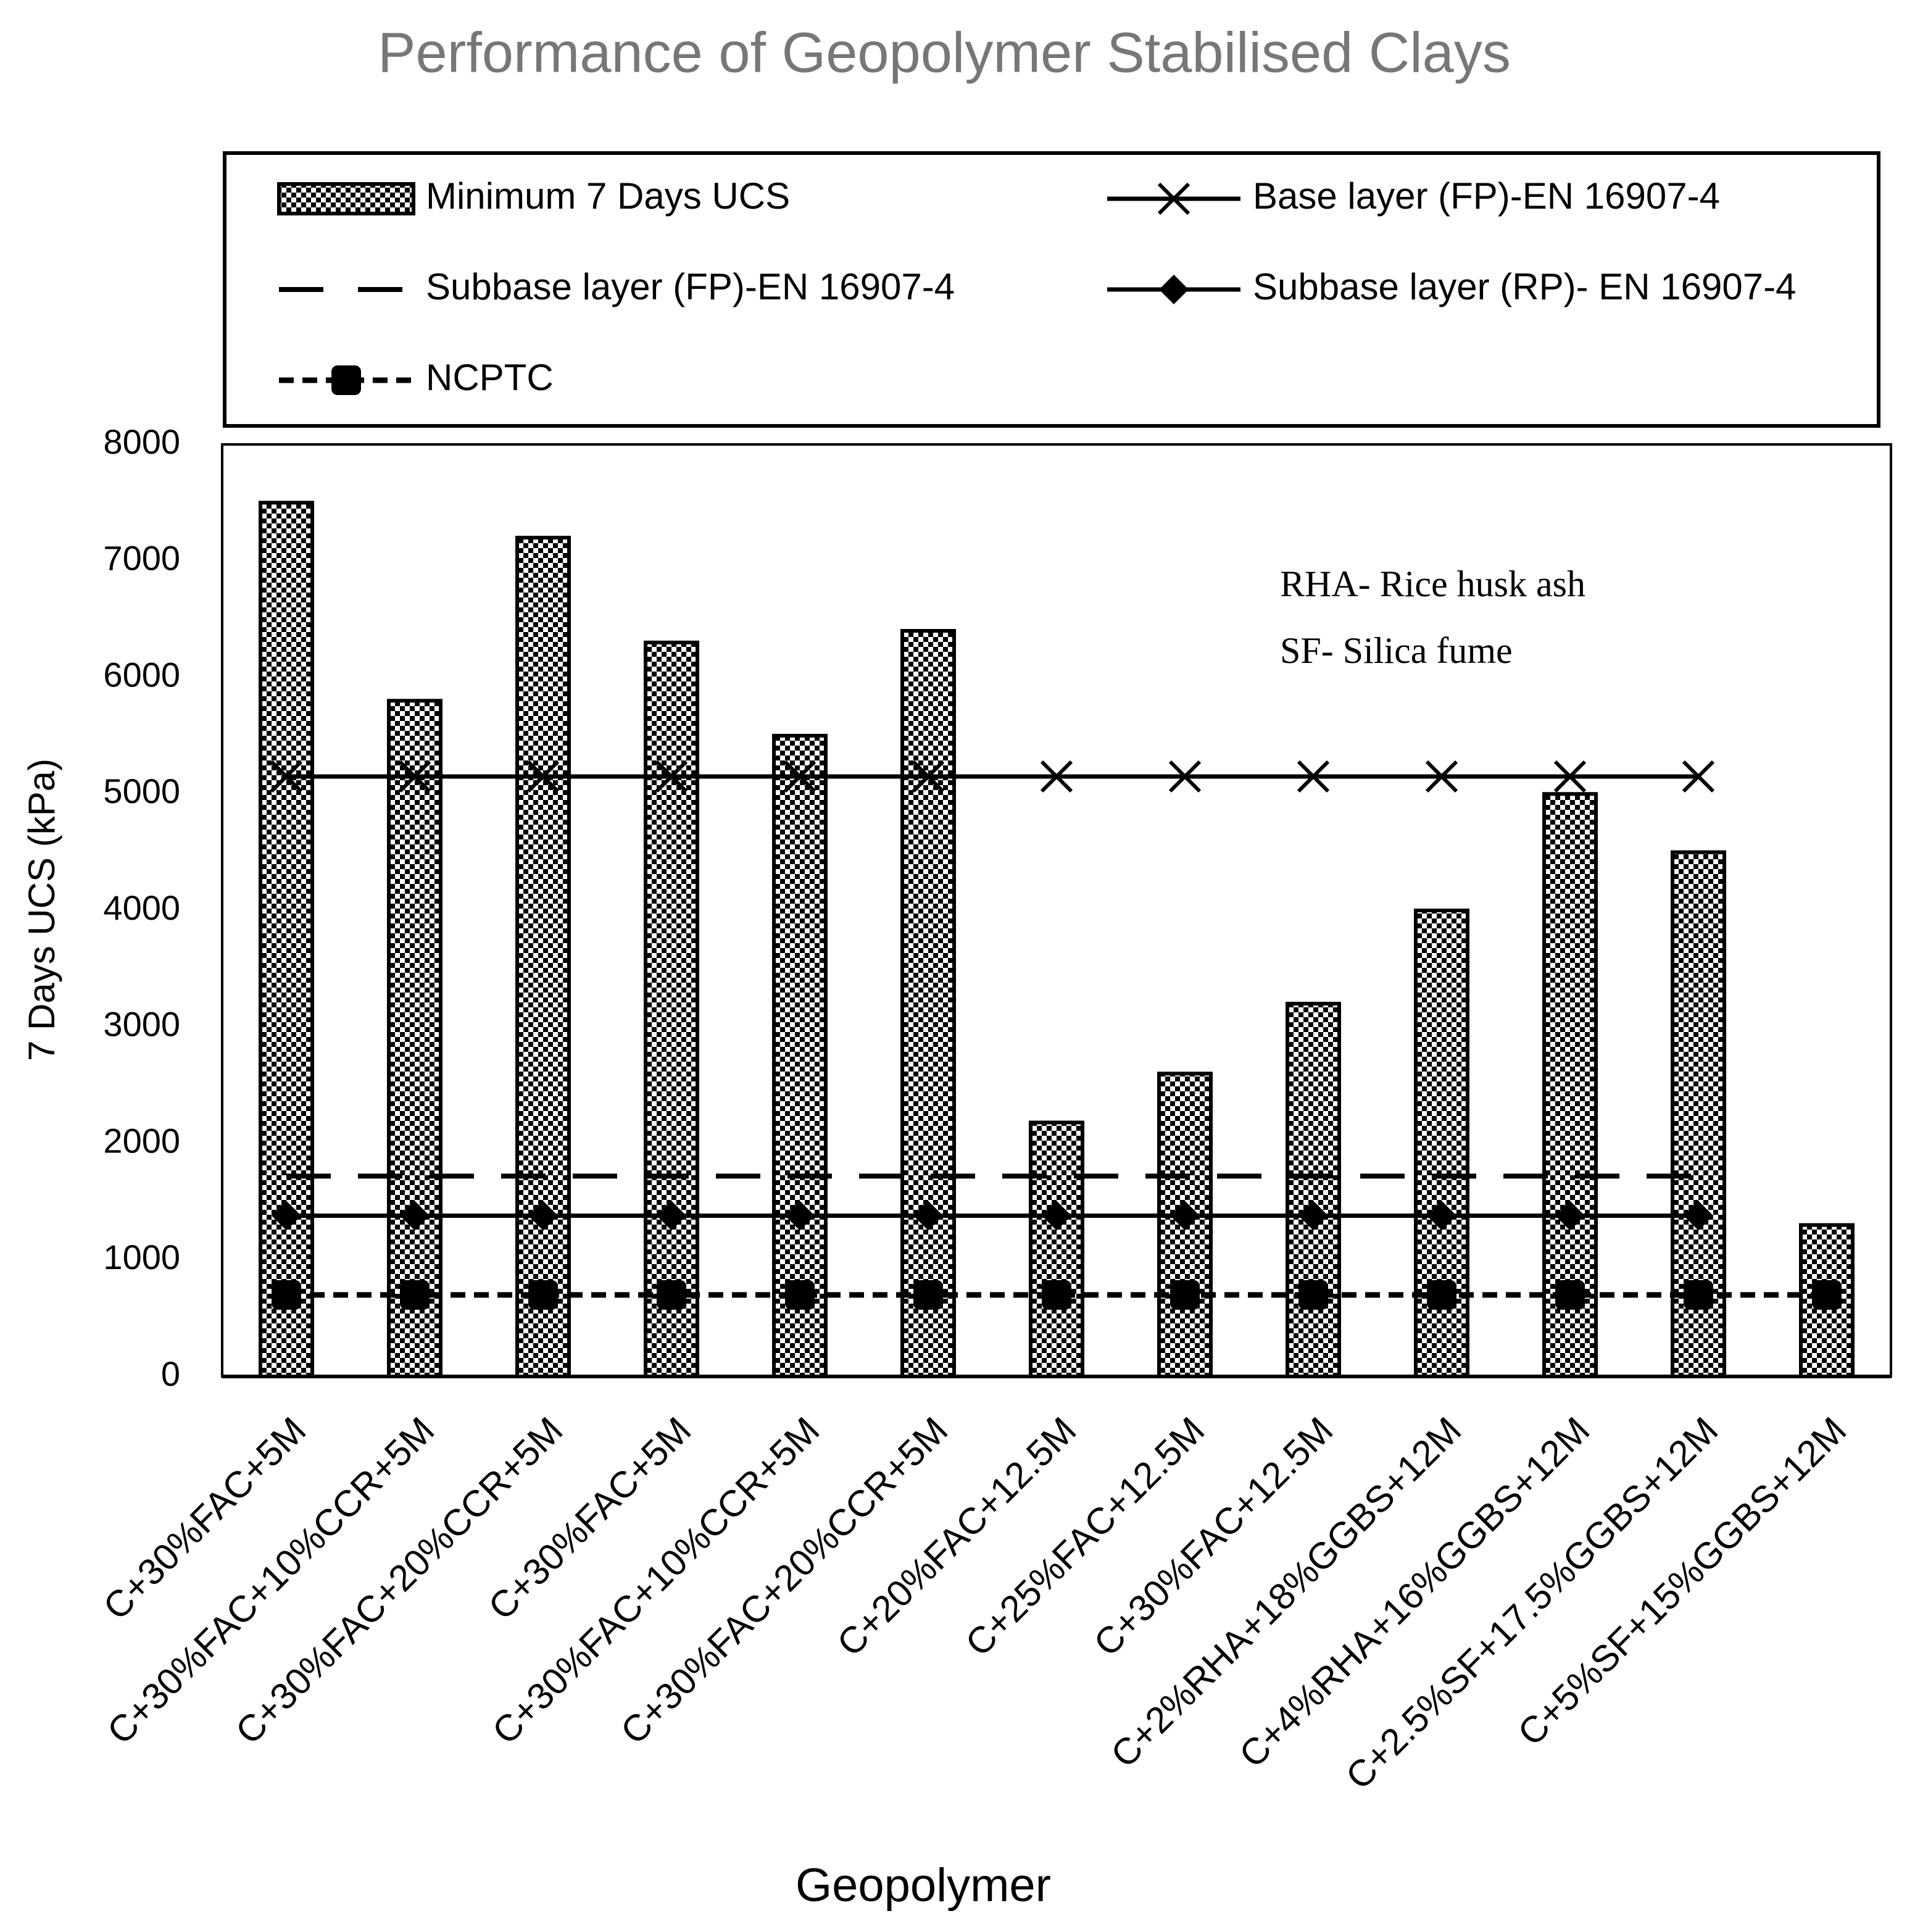 The image size is (1907, 1932). What do you see at coordinates (142, 674) in the screenshot?
I see `y-tick-label: 6000` at bounding box center [142, 674].